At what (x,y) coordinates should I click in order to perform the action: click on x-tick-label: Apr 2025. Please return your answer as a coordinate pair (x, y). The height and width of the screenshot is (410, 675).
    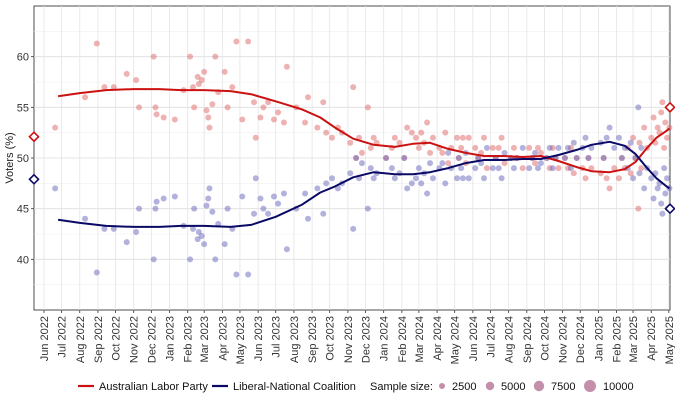
    Looking at the image, I should click on (652, 338).